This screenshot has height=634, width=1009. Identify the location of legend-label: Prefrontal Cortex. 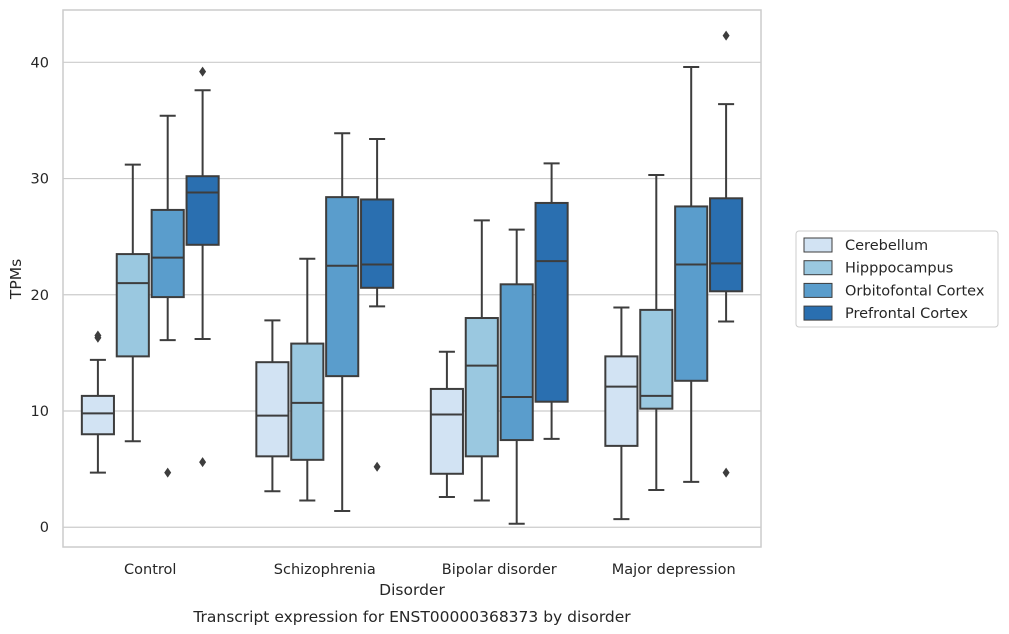
(906, 314).